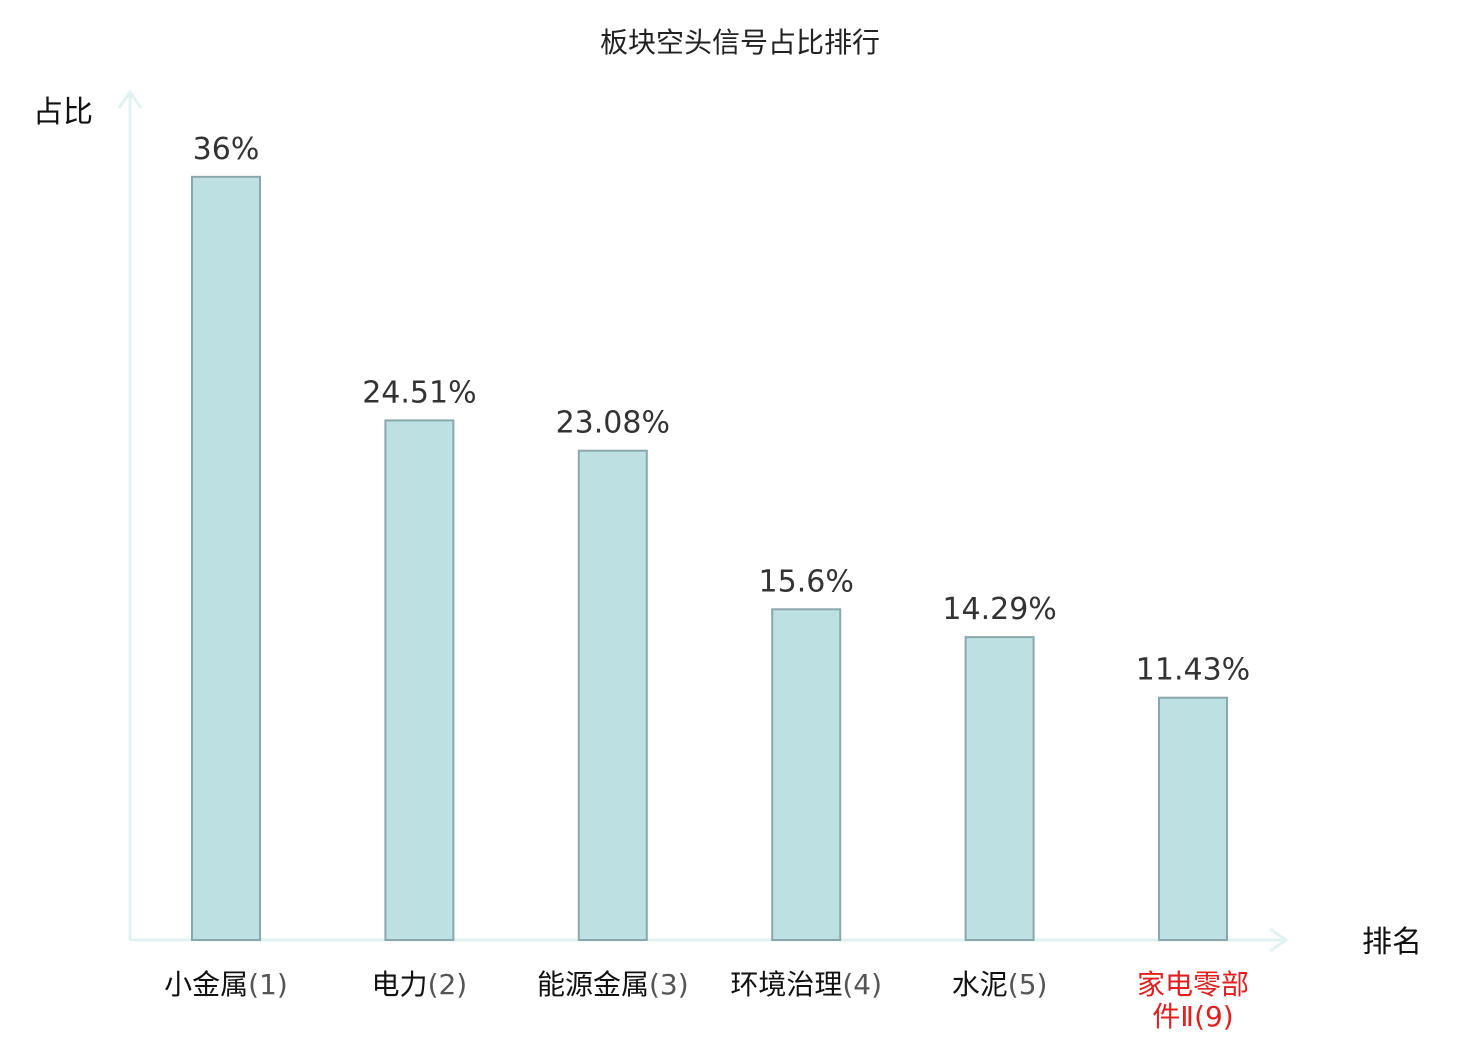 This screenshot has width=1480, height=1040. Describe the element at coordinates (806, 984) in the screenshot. I see `category-label-4: 环境治理(4)` at that location.